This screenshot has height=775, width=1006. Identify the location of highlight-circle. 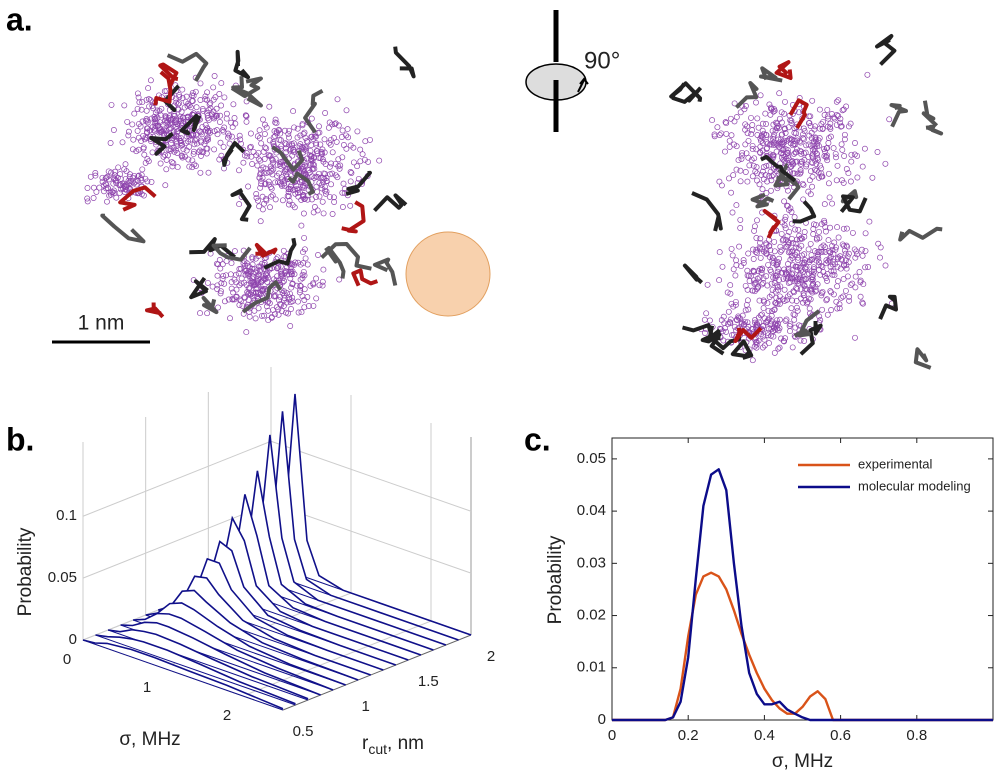
(448, 274).